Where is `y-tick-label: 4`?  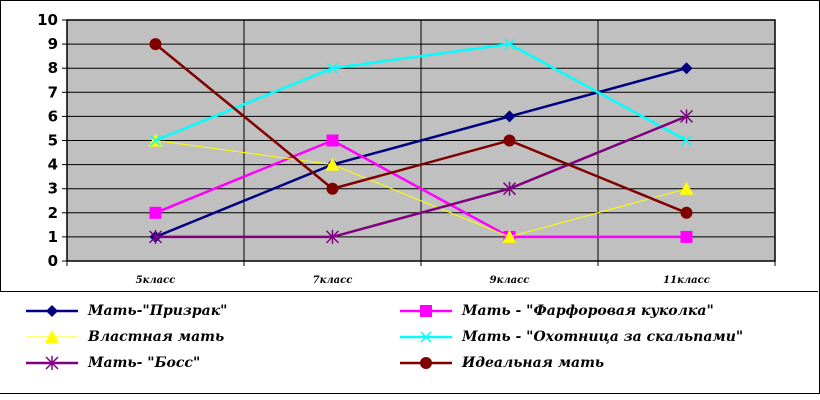 y-tick-label: 4 is located at coordinates (53, 165).